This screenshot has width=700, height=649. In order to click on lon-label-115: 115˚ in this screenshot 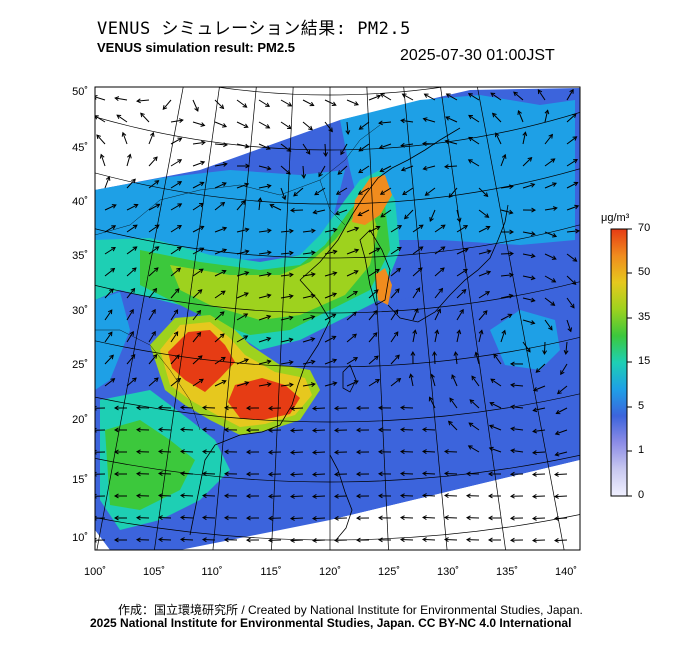, I will do `click(271, 572)`.